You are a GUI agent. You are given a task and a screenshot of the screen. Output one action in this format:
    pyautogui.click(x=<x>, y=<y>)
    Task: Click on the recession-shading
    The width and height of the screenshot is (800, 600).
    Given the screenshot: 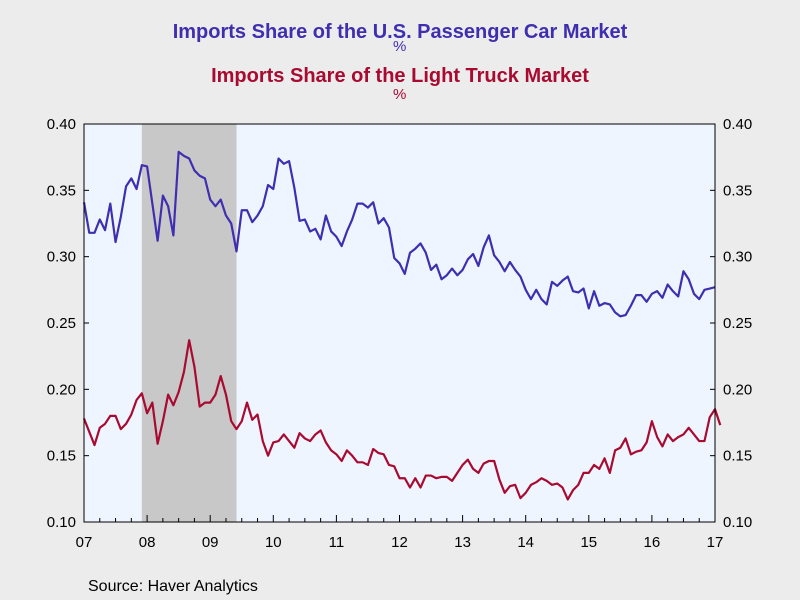 What is the action you would take?
    pyautogui.click(x=189, y=323)
    